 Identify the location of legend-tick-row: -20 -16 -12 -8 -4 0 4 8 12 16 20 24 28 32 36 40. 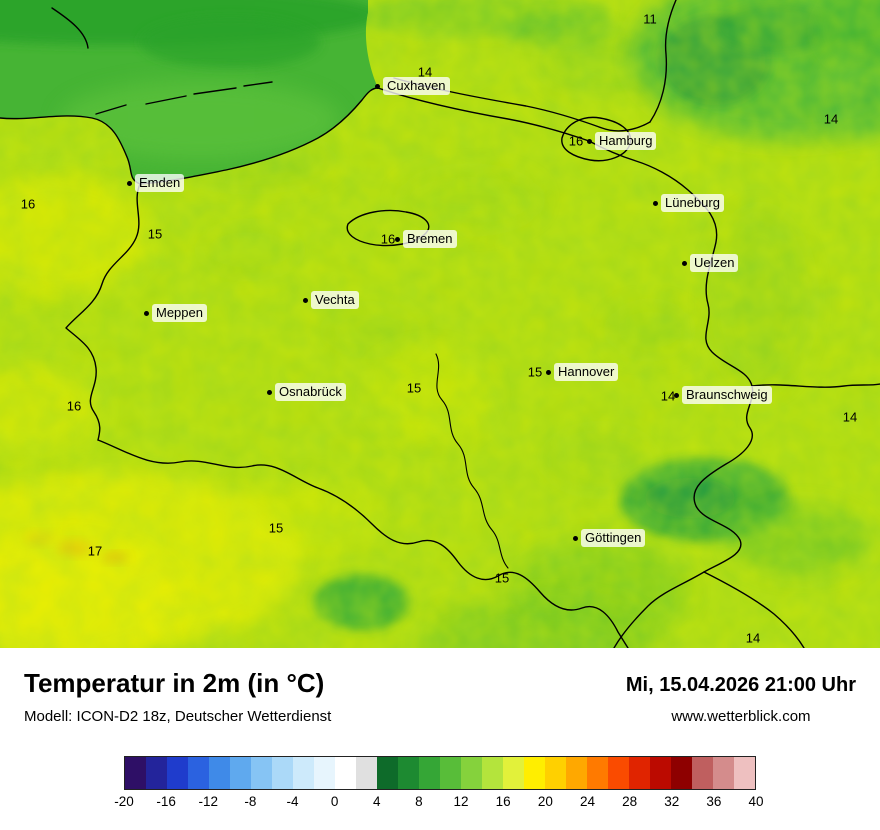
(438, 804).